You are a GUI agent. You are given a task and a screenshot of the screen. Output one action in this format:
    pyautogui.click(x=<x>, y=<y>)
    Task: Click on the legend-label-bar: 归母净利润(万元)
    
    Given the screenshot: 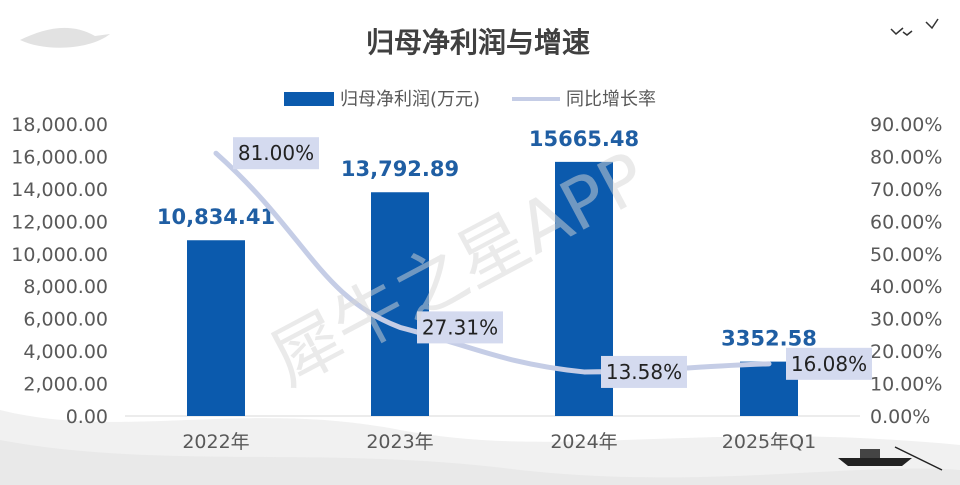 What is the action you would take?
    pyautogui.click(x=410, y=99)
    